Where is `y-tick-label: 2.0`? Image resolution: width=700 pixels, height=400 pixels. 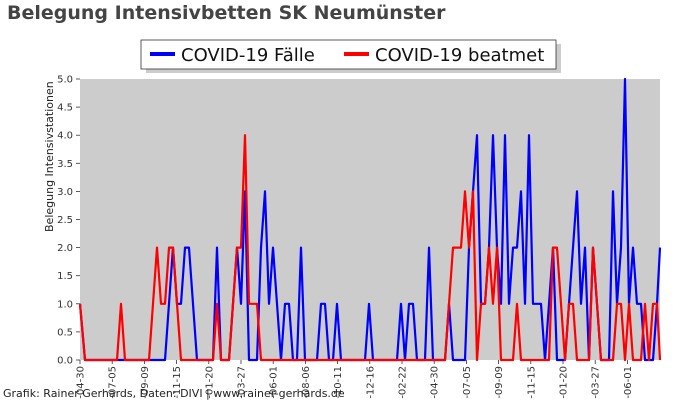
y-tick-label: 2.0 is located at coordinates (65, 248).